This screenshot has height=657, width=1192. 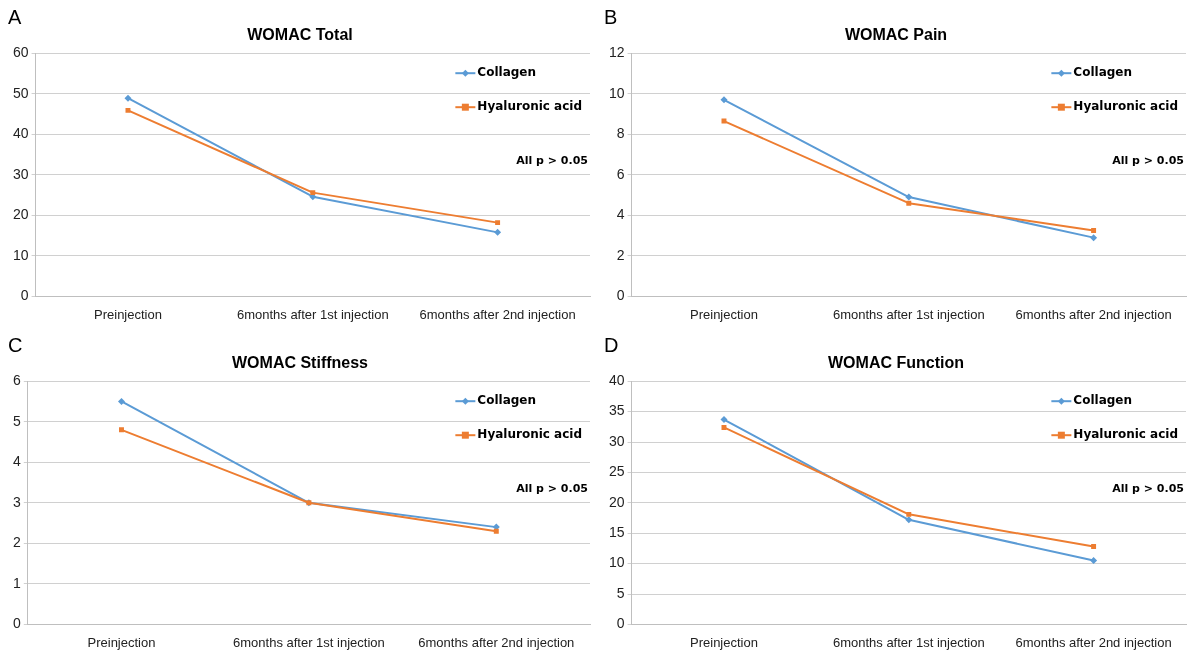 I want to click on y-tick-label: 25, so click(x=616, y=471).